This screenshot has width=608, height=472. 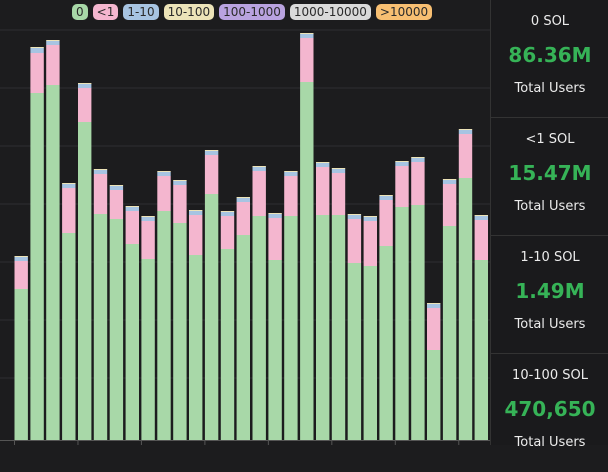 What do you see at coordinates (252, 12) in the screenshot?
I see `legend-item: 100-1000` at bounding box center [252, 12].